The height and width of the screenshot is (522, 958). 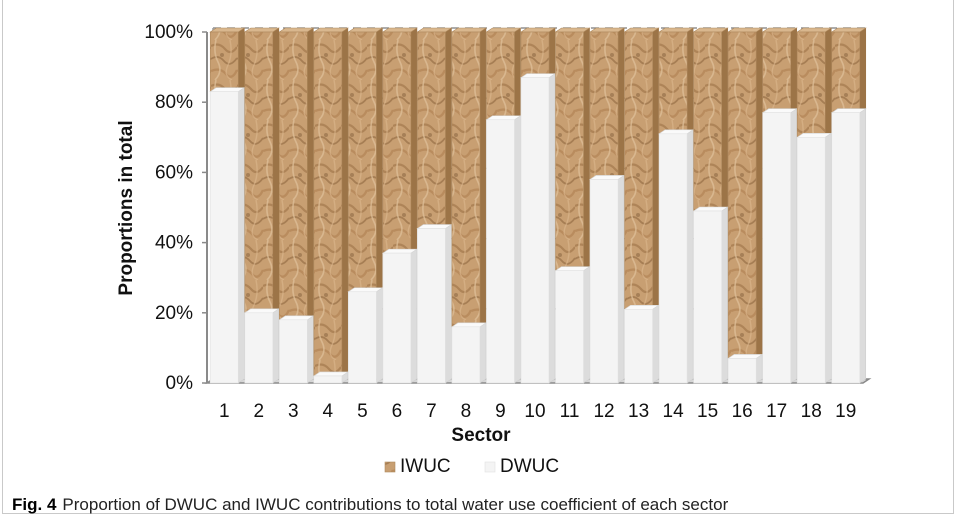 What do you see at coordinates (174, 243) in the screenshot?
I see `y-tick-label: 40%` at bounding box center [174, 243].